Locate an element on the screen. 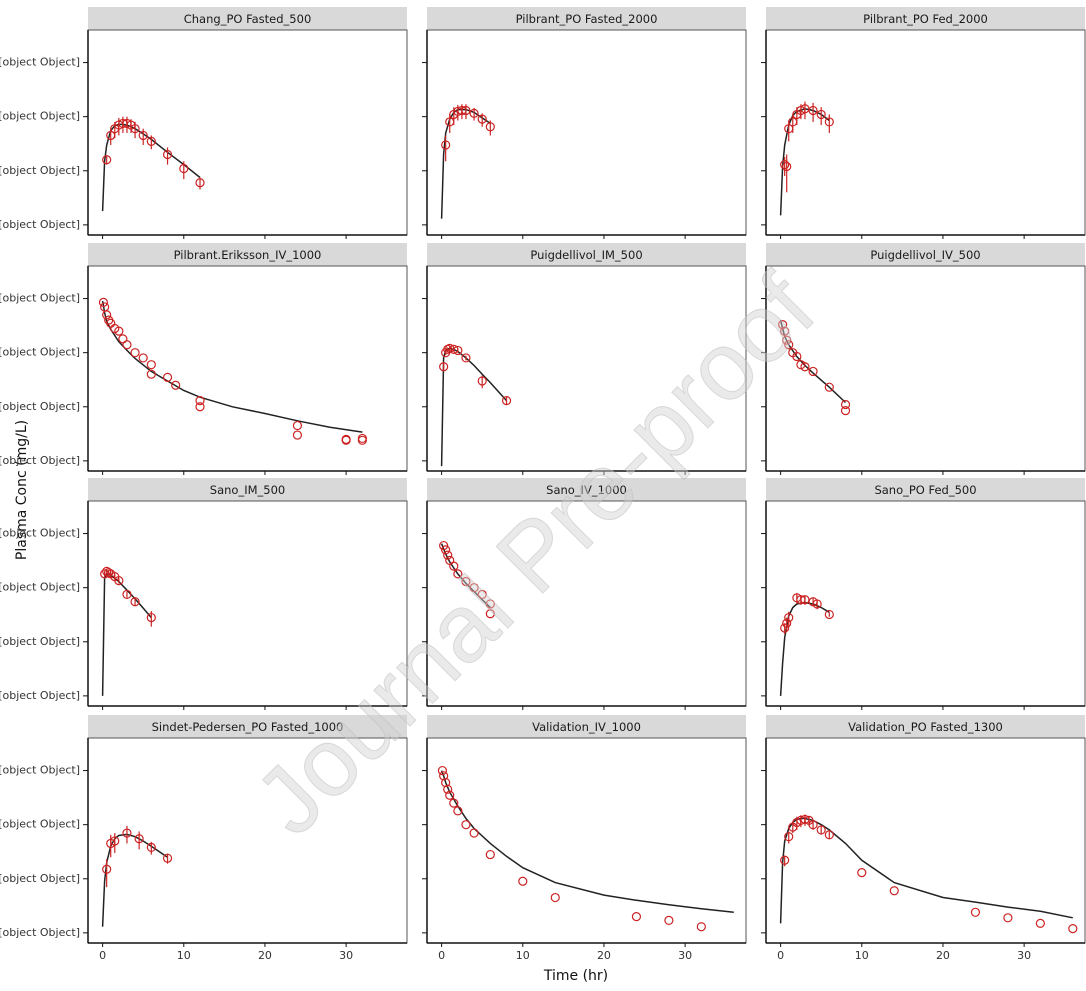 The height and width of the screenshot is (991, 1086). facet: Pilbrant_PO Fasted_2000 is located at coordinates (584, 123).